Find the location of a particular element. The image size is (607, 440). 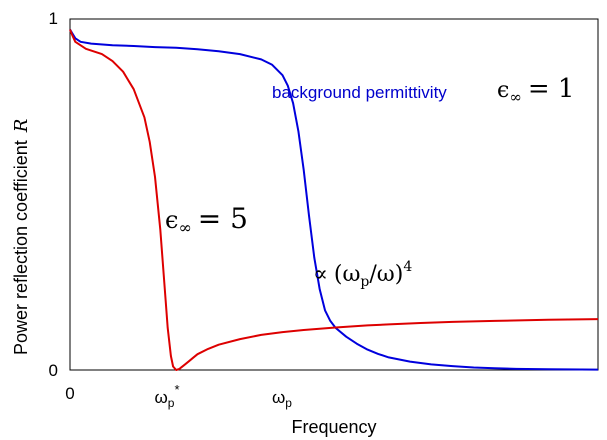

prop-exp: 4 is located at coordinates (407, 267).